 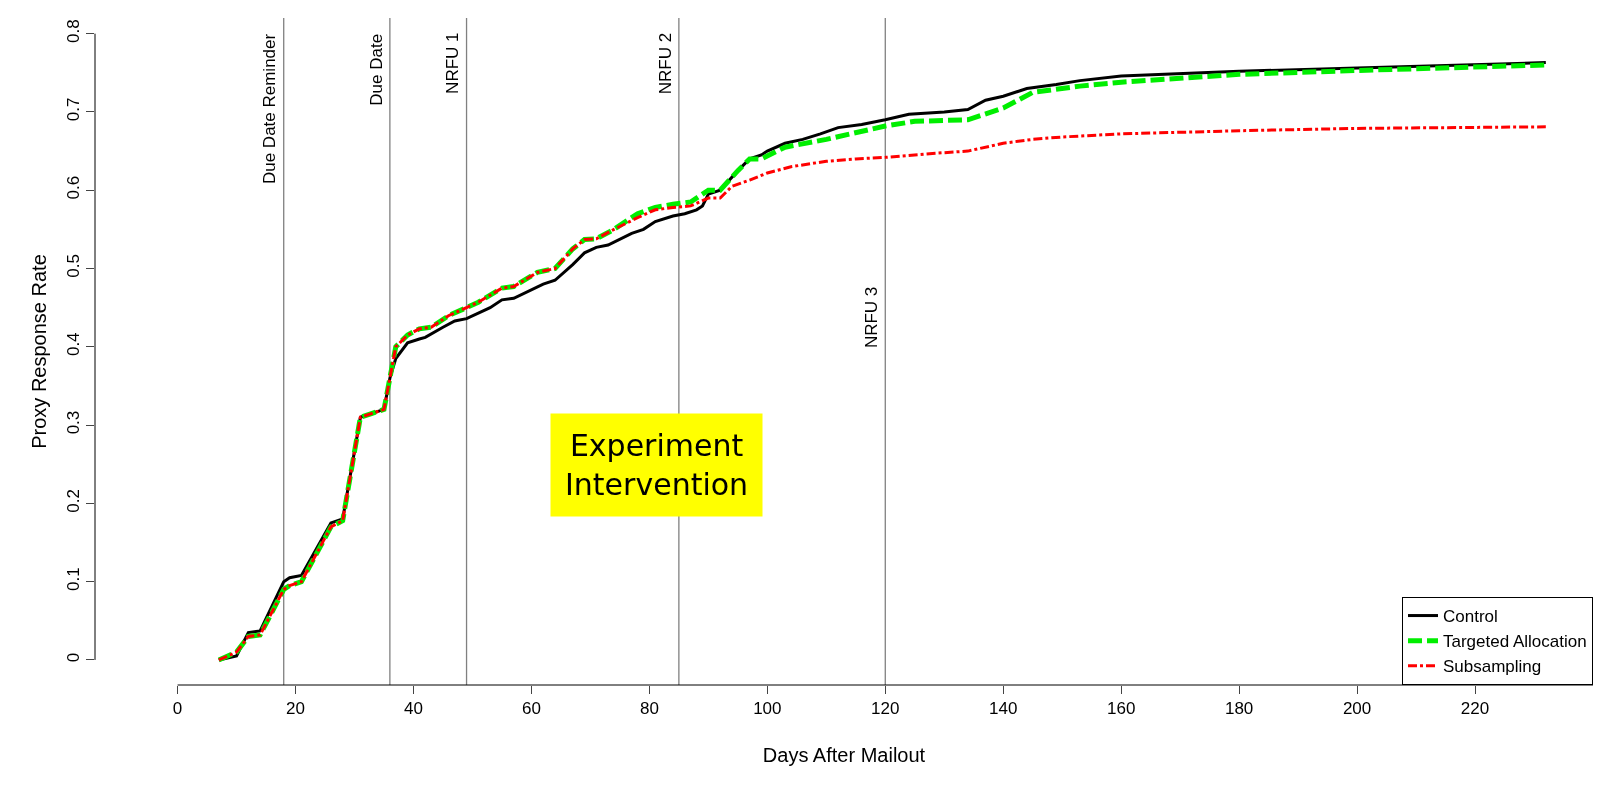 I want to click on x-tick-label: 60, so click(x=531, y=709).